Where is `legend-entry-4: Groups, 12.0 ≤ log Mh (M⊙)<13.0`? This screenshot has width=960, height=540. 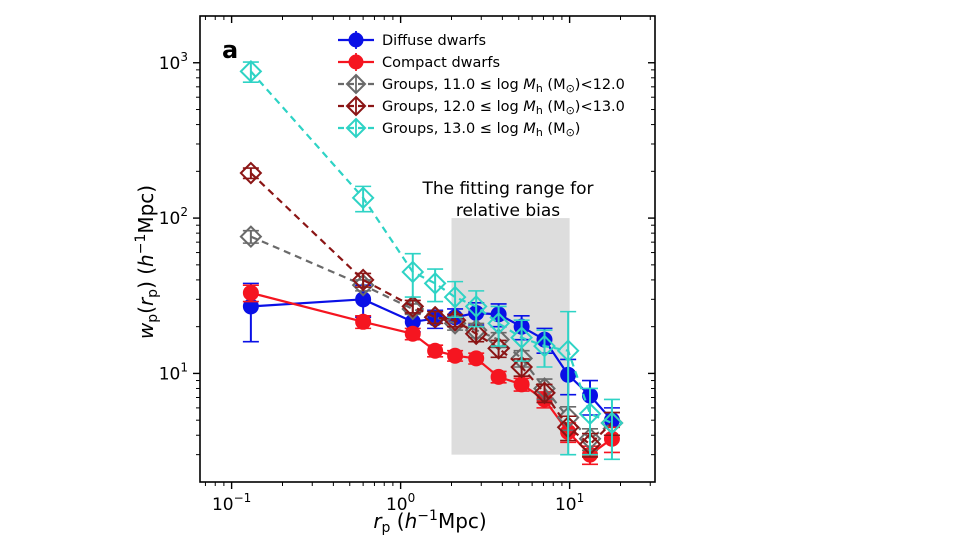 legend-entry-4: Groups, 12.0 ≤ log Mh (M⊙)<13.0 is located at coordinates (481, 106).